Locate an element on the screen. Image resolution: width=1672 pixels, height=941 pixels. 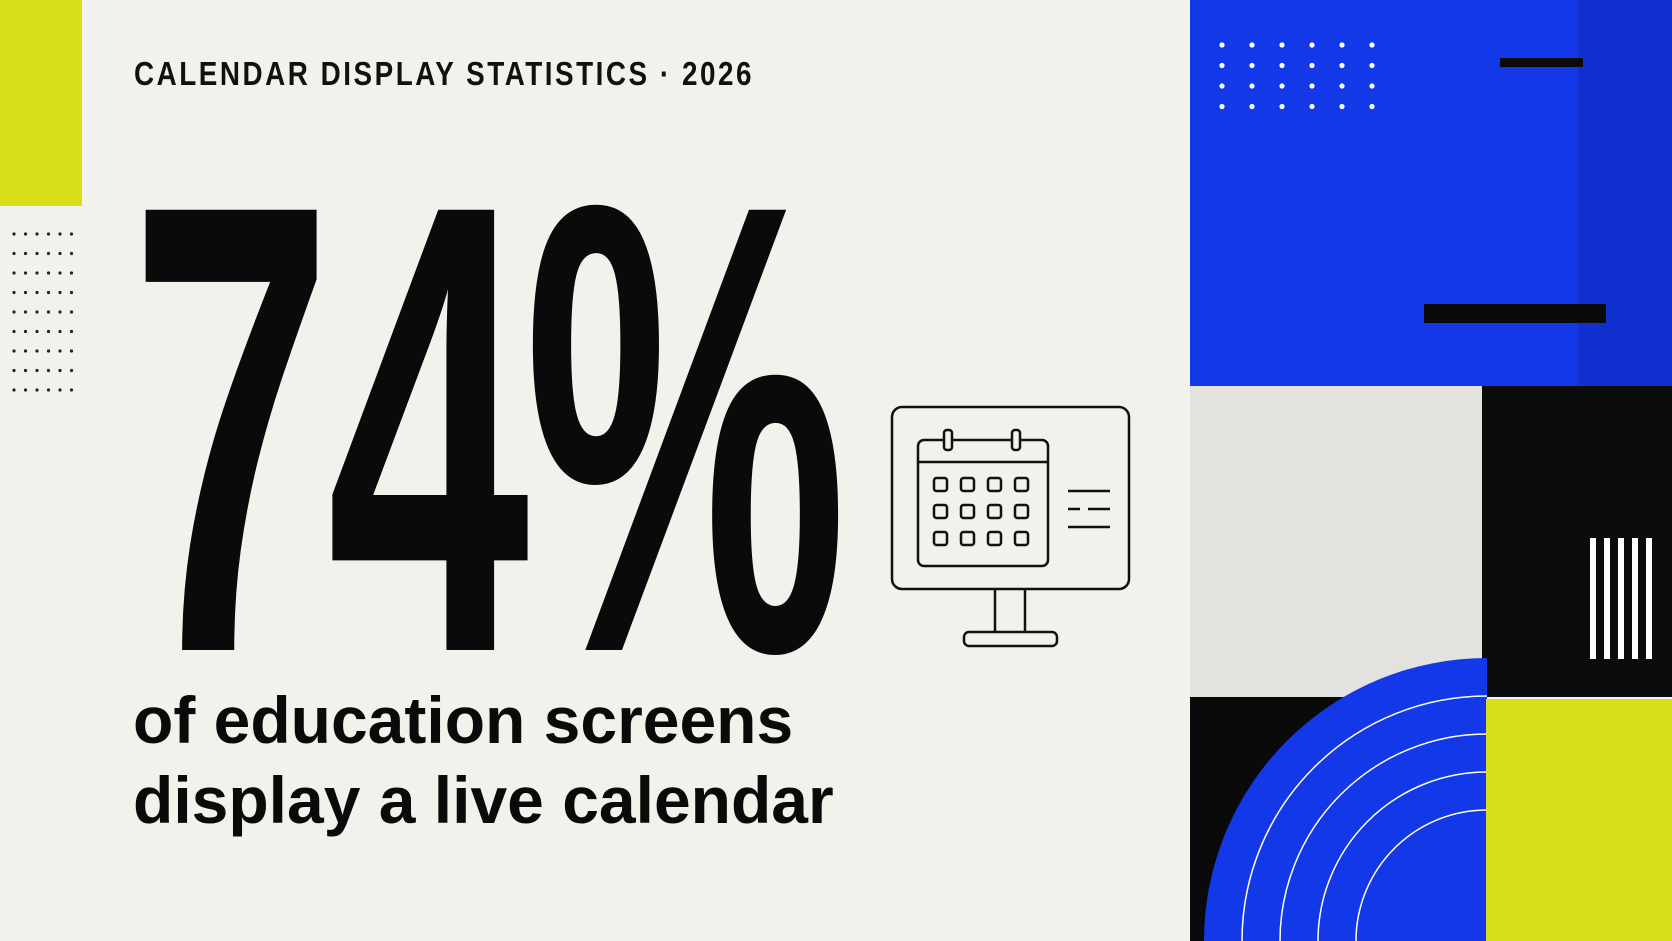
yellow-block is located at coordinates (41, 103).